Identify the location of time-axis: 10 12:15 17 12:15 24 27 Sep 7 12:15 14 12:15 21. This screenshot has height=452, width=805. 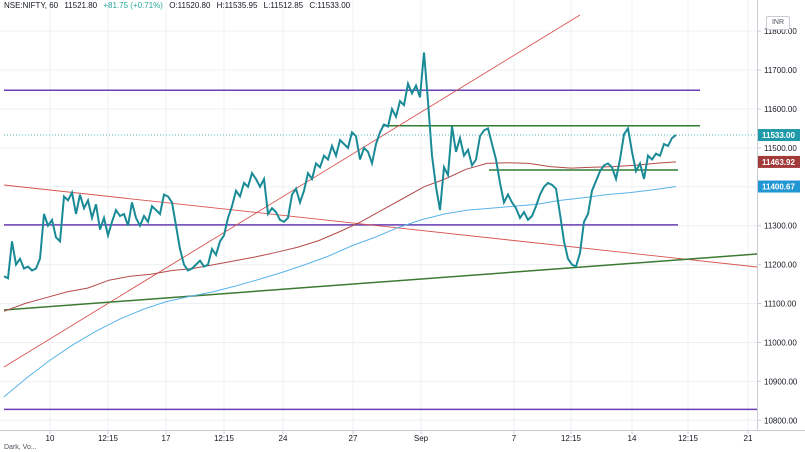
(399, 436).